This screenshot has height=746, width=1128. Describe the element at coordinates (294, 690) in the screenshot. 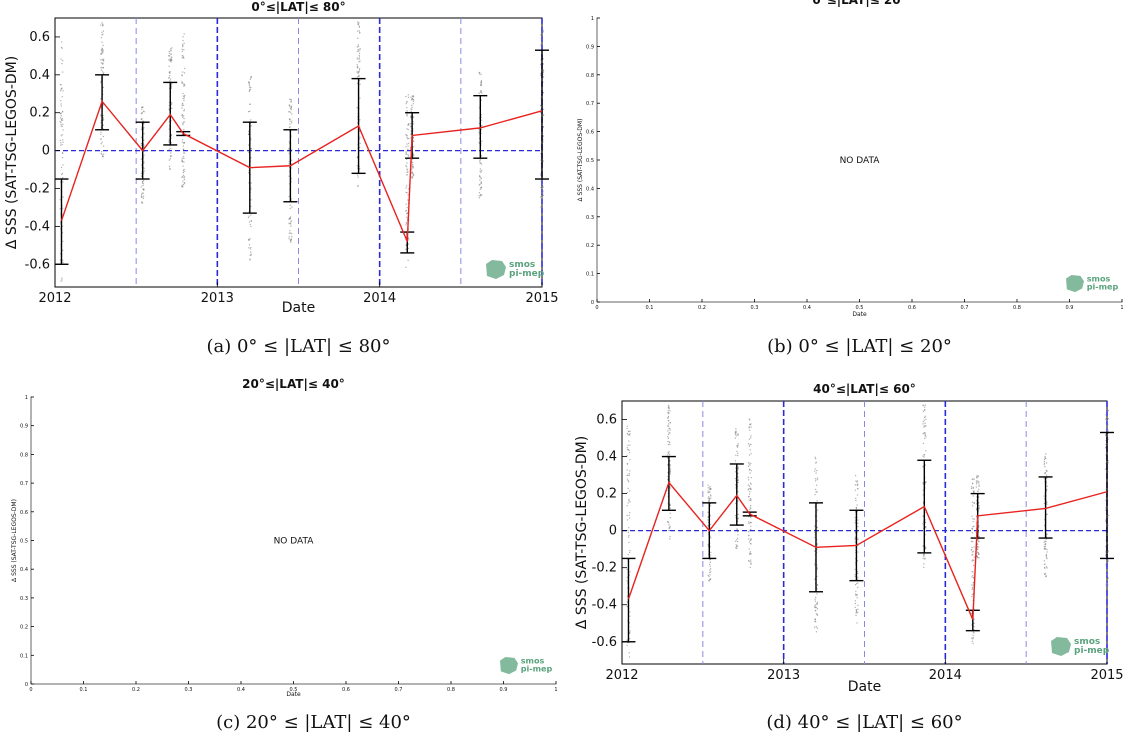

I see `x-tick-label: 0.5` at that location.